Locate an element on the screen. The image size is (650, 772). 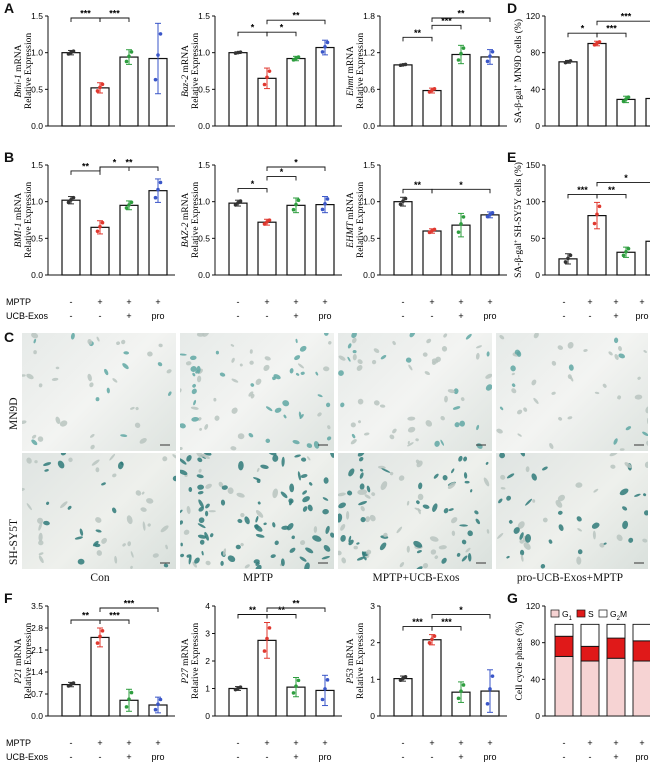
panel-letter-b: B is located at coordinates (9, 157).